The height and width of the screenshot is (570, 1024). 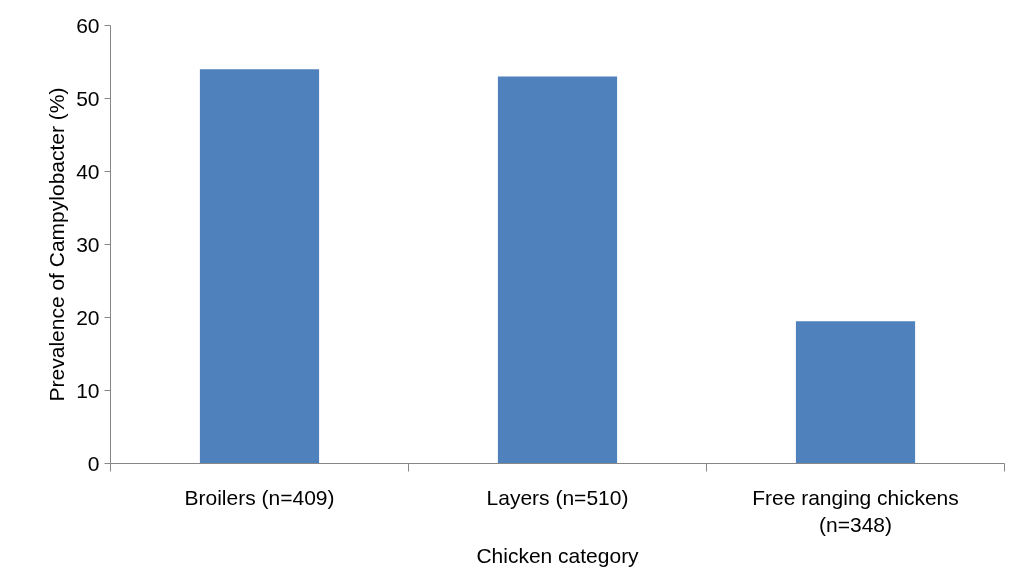 I want to click on y-tick-label: 40, so click(x=88, y=171).